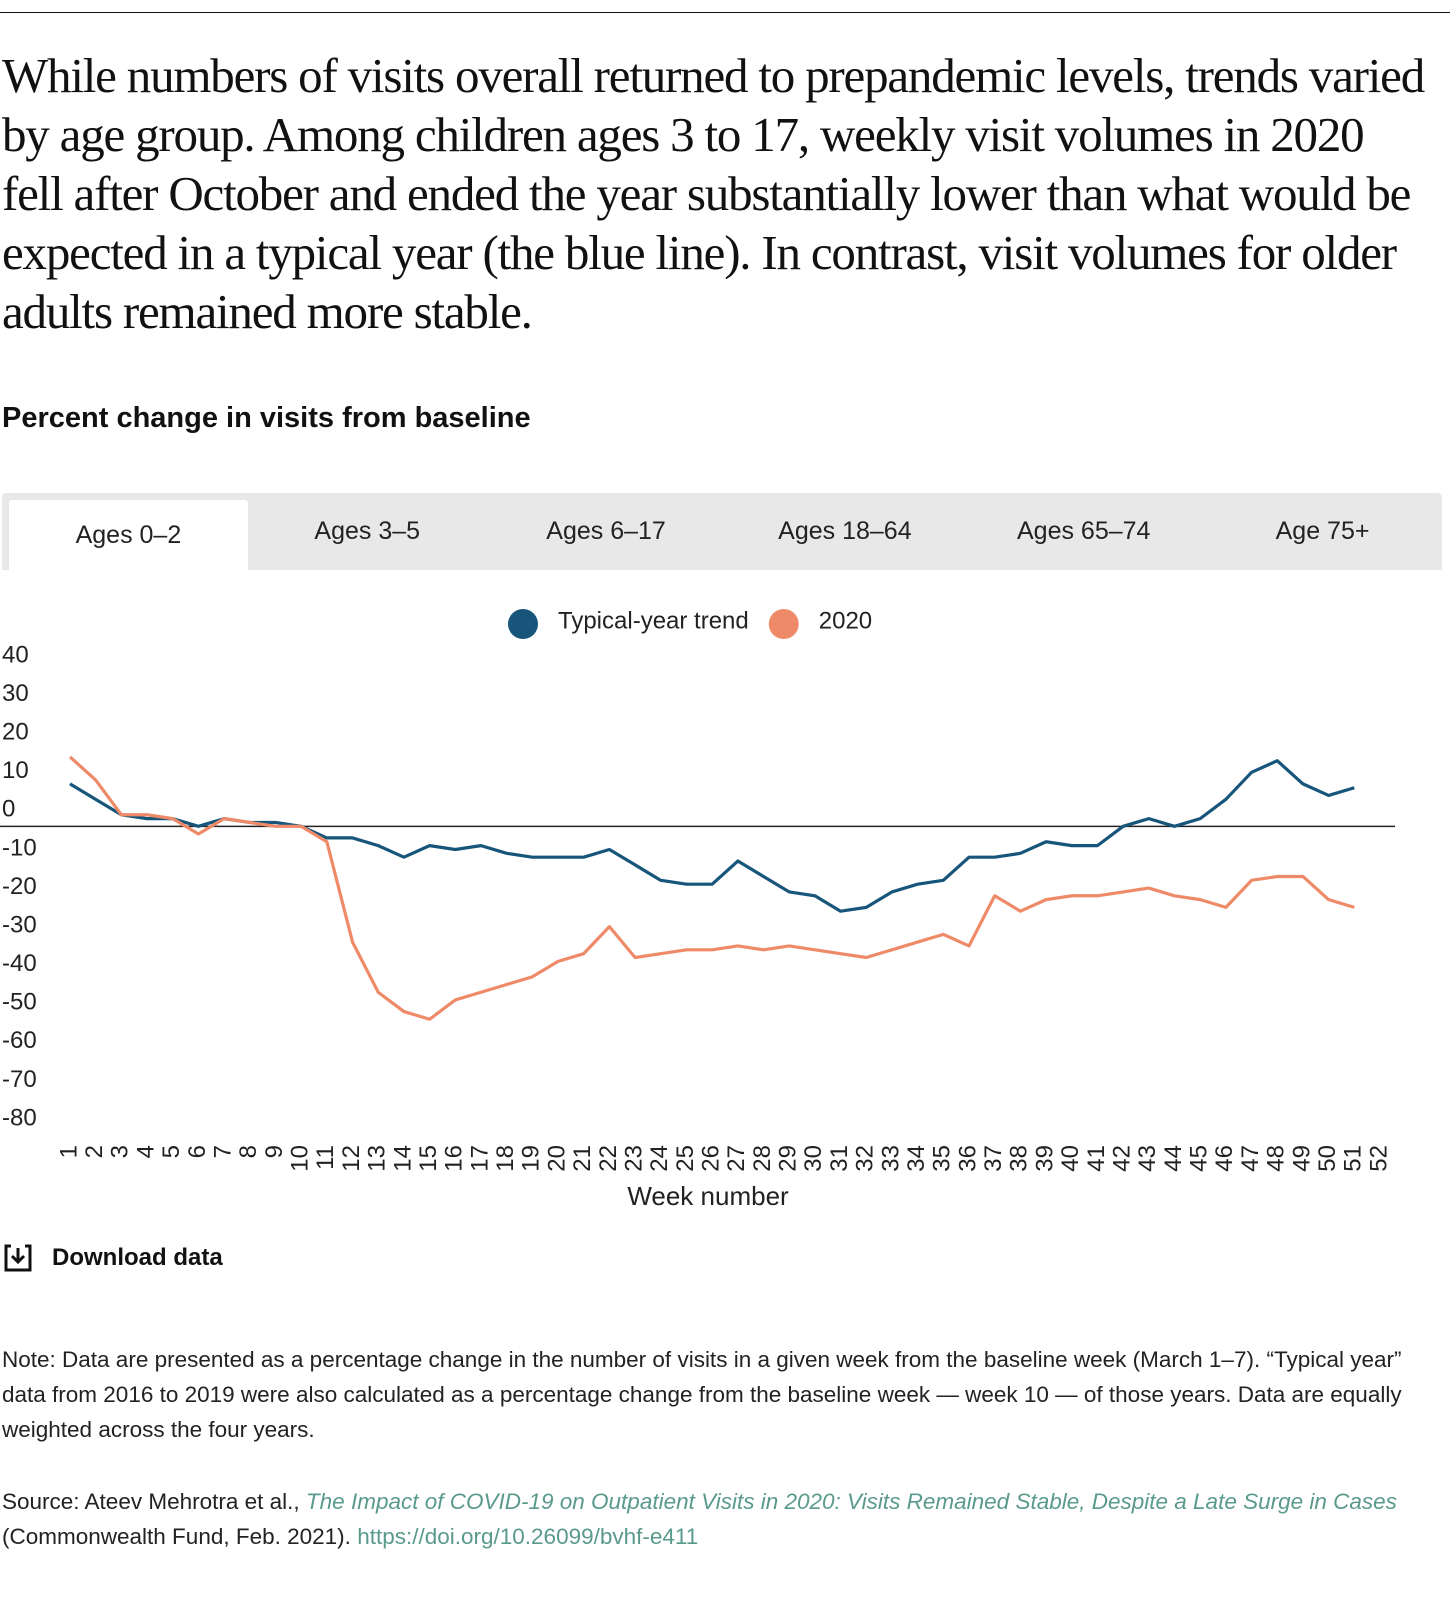 The image size is (1450, 1600). What do you see at coordinates (351, 1158) in the screenshot?
I see `x-tick-label: 12` at bounding box center [351, 1158].